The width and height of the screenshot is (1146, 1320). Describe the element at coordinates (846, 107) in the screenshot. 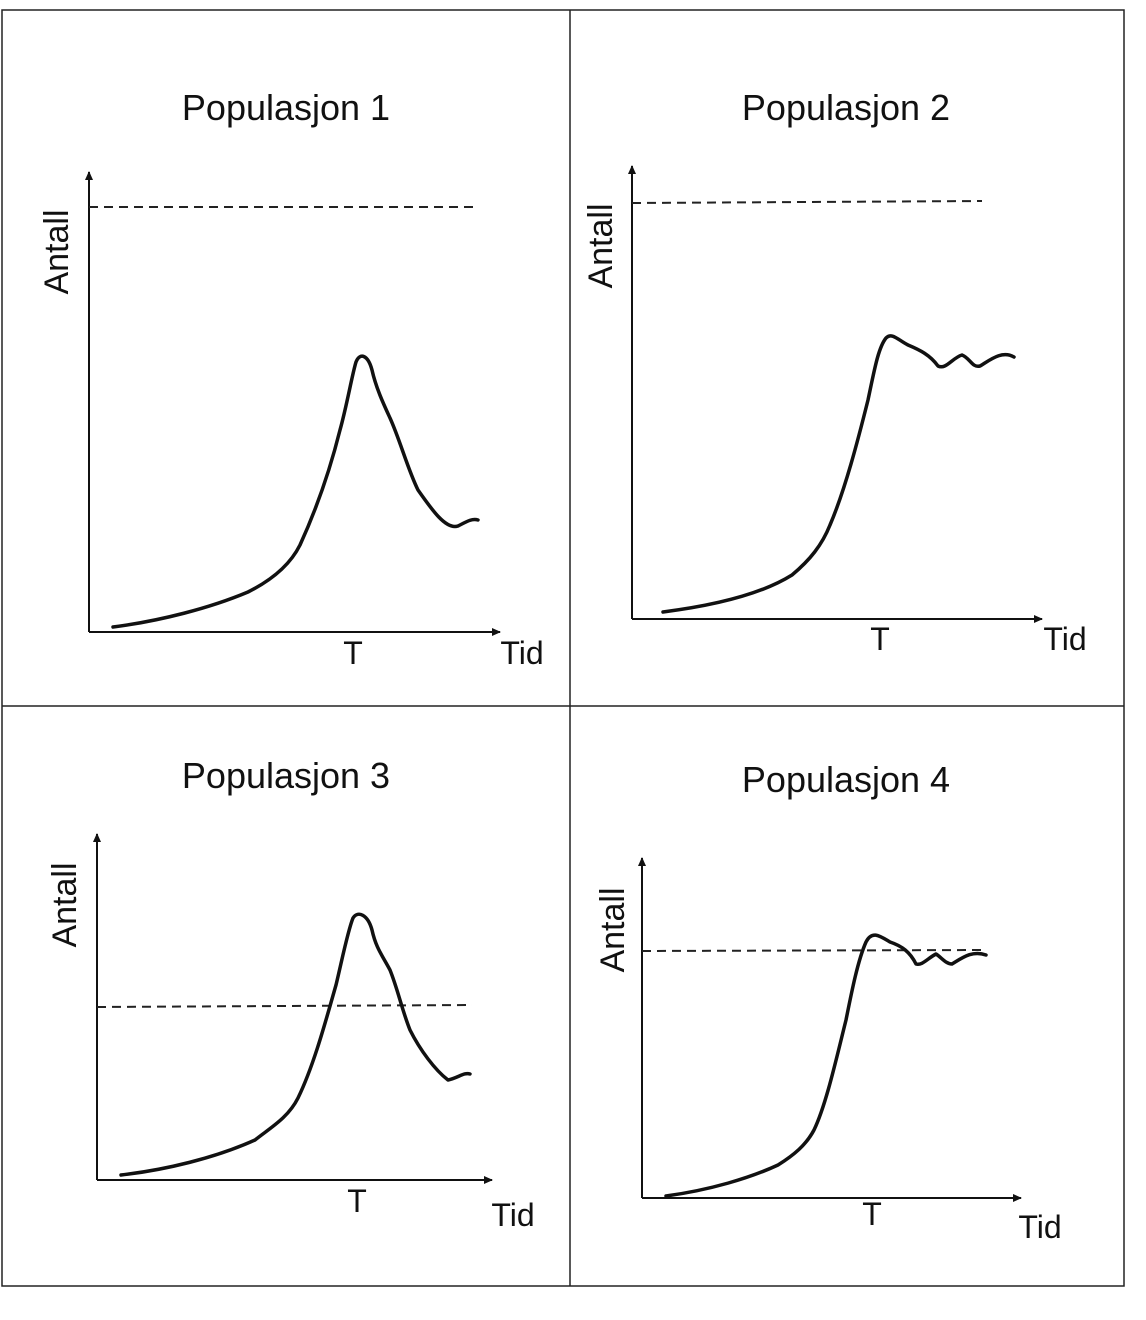

I see `panel-title: Populasjon 2` at that location.